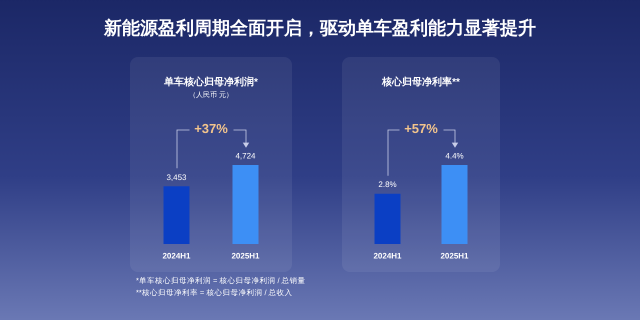 This screenshot has width=640, height=320. What do you see at coordinates (245, 156) in the screenshot?
I see `data-label: 4,724` at bounding box center [245, 156].